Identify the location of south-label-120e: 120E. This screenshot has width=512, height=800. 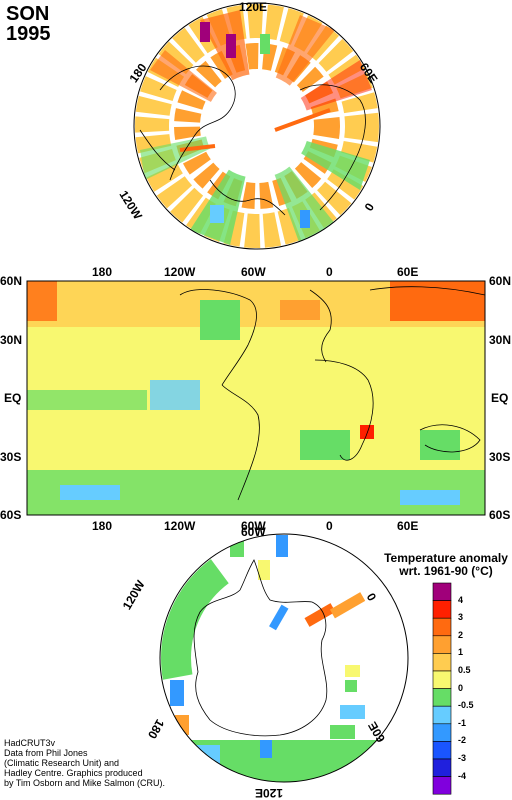
(269, 793).